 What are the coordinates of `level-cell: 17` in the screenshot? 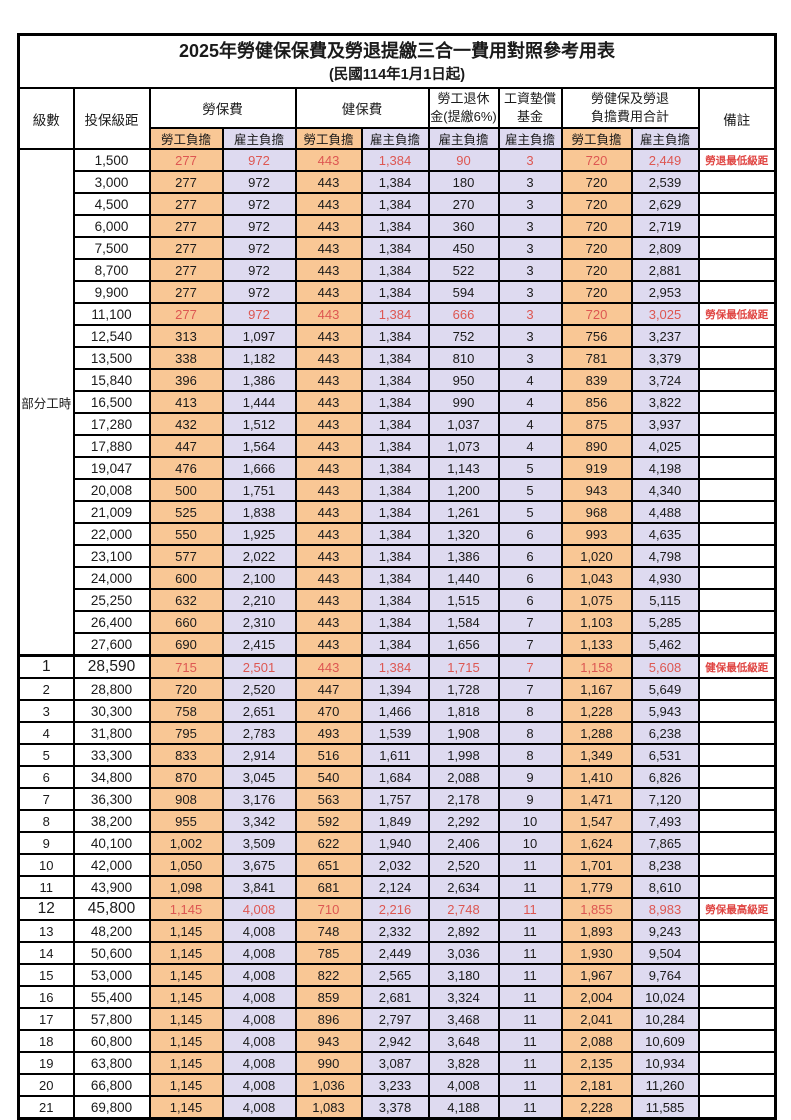 It's located at (46, 1019).